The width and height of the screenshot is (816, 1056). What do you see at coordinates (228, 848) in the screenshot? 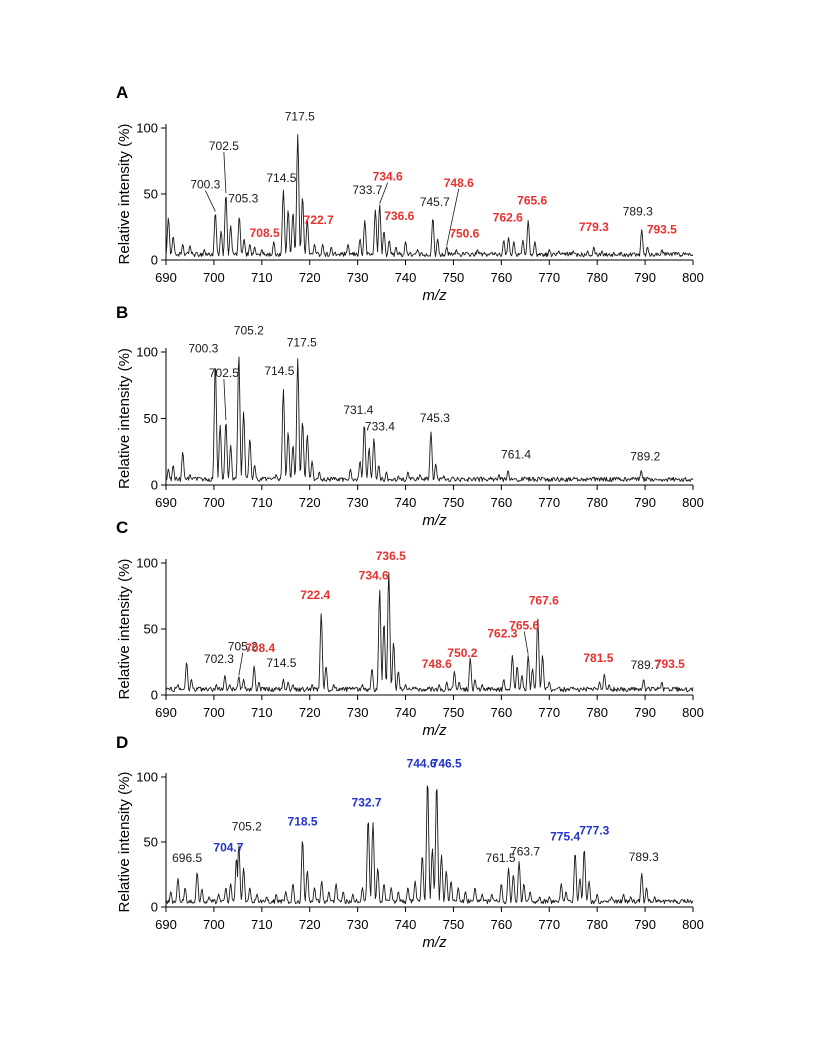
I see `peak-label: 704.7` at bounding box center [228, 848].